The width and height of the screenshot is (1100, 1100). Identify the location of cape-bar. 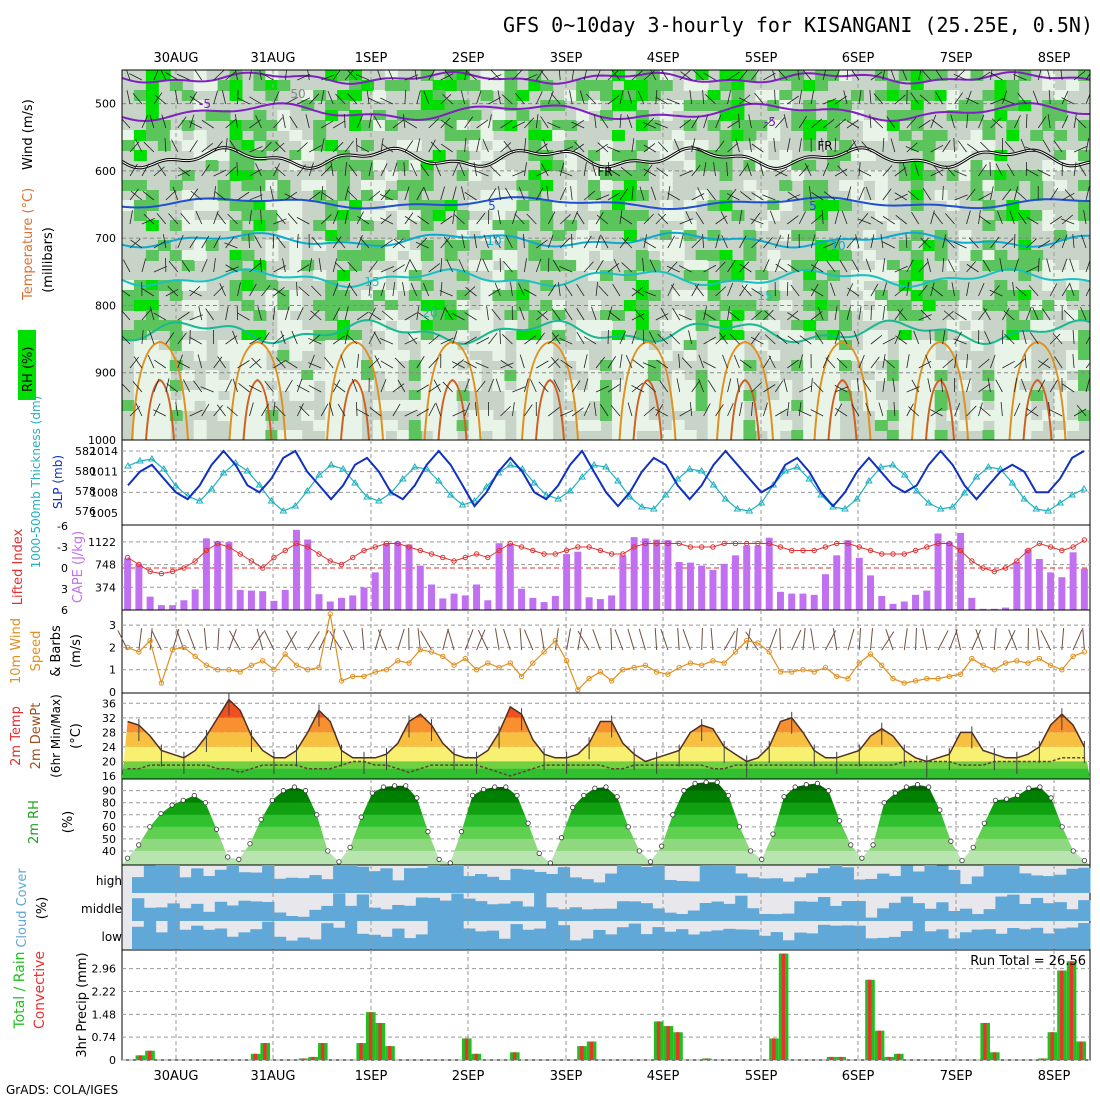
(645, 574).